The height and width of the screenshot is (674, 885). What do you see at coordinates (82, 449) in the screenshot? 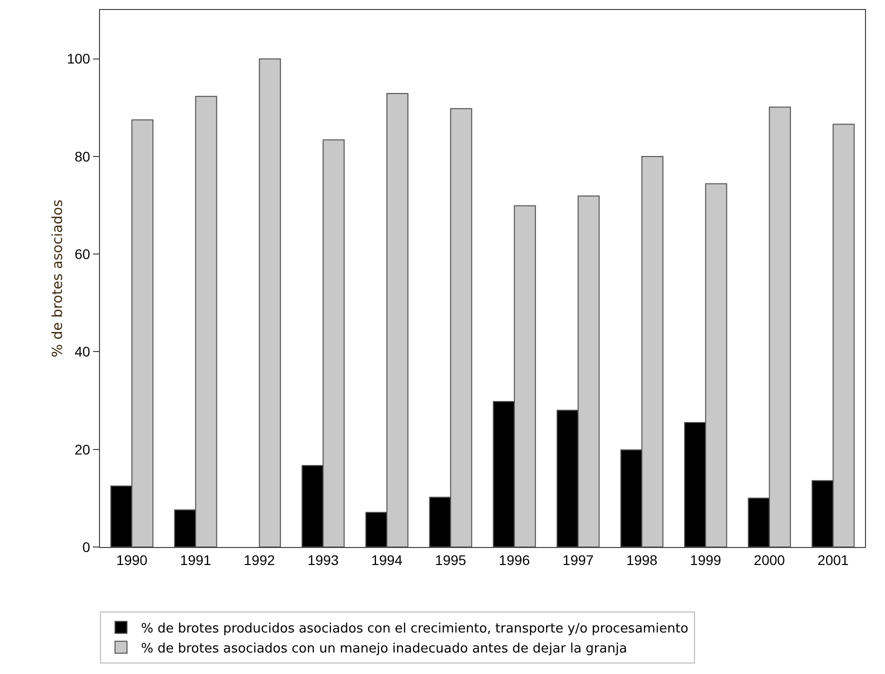
I see `y-tick-label: 20` at bounding box center [82, 449].